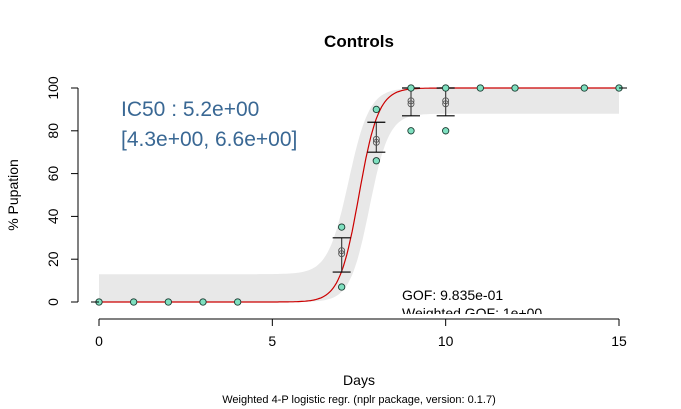  Describe the element at coordinates (393, 180) in the screenshot. I see `error-bar-layer` at that location.